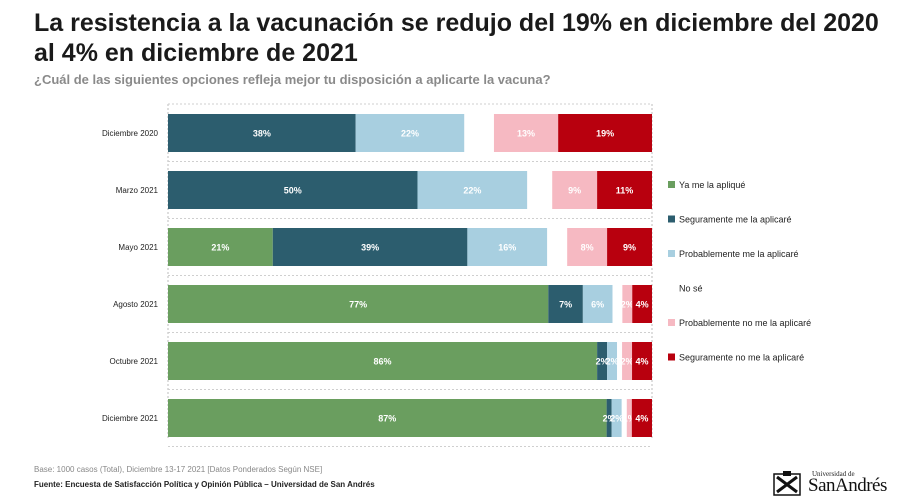 This screenshot has height=501, width=905. What do you see at coordinates (138, 247) in the screenshot?
I see `category-label: Mayo 2021` at bounding box center [138, 247].